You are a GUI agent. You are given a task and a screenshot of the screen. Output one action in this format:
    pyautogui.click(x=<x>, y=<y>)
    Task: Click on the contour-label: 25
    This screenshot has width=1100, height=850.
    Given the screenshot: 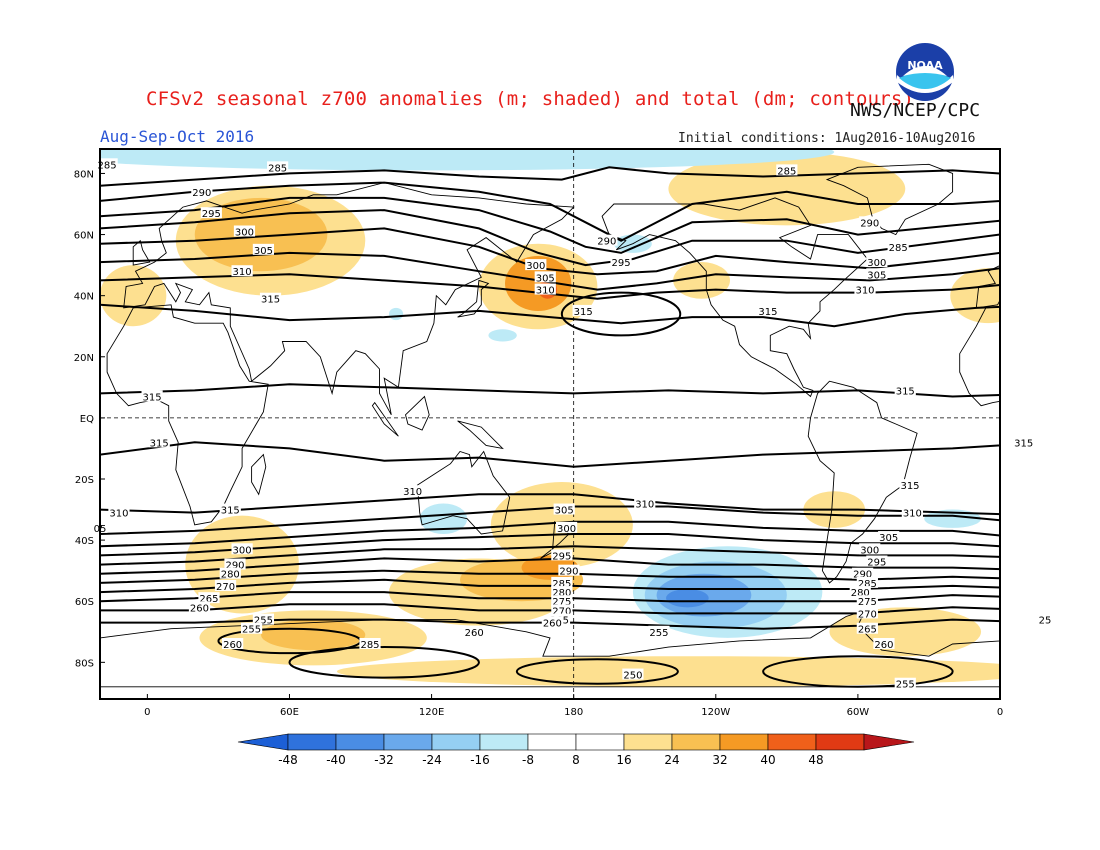 What is the action you would take?
    pyautogui.click(x=1045, y=621)
    